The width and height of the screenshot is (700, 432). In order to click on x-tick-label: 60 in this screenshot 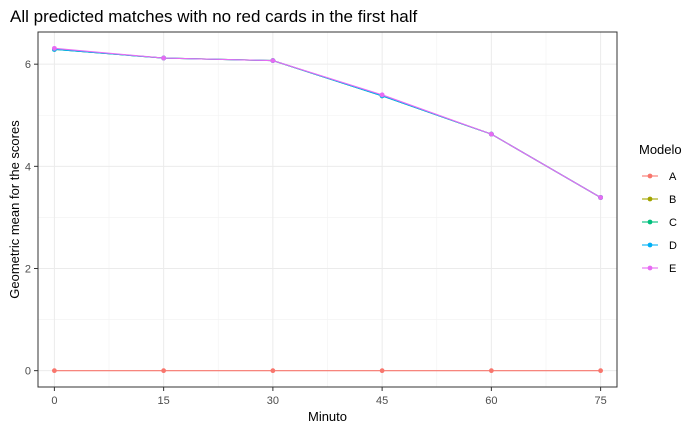, I will do `click(491, 401)`.